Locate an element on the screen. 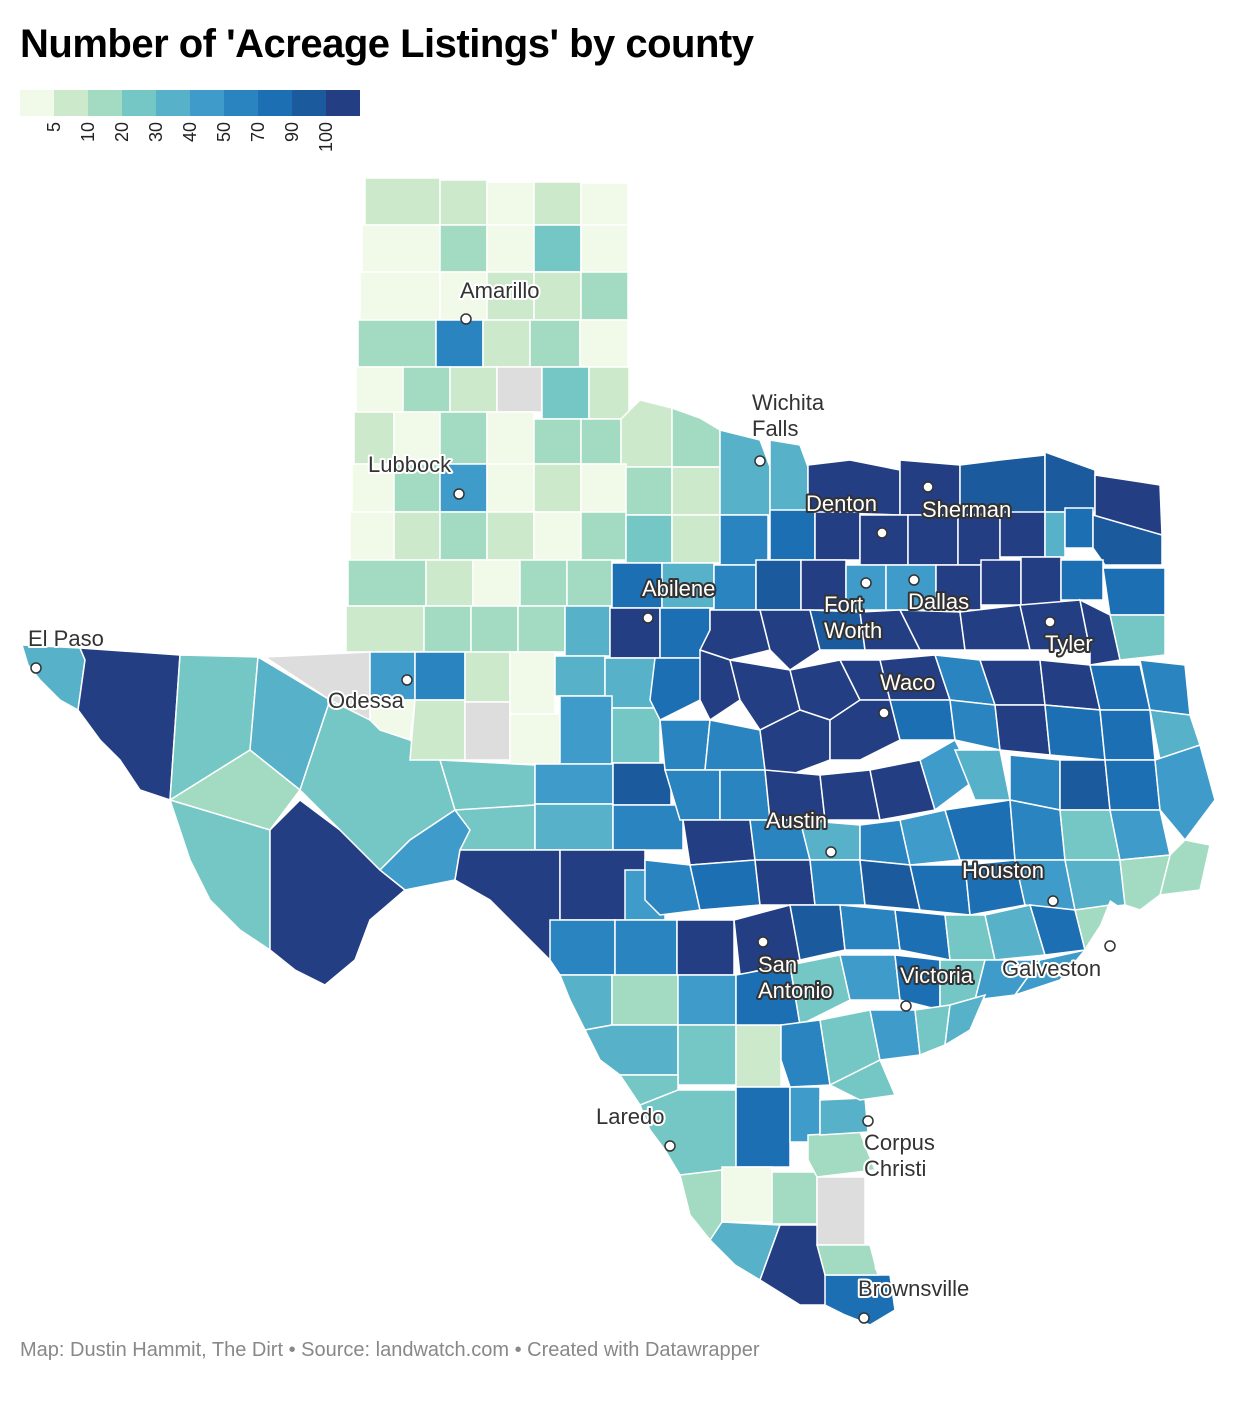  city-marker: Galveston is located at coordinates (1058, 961).